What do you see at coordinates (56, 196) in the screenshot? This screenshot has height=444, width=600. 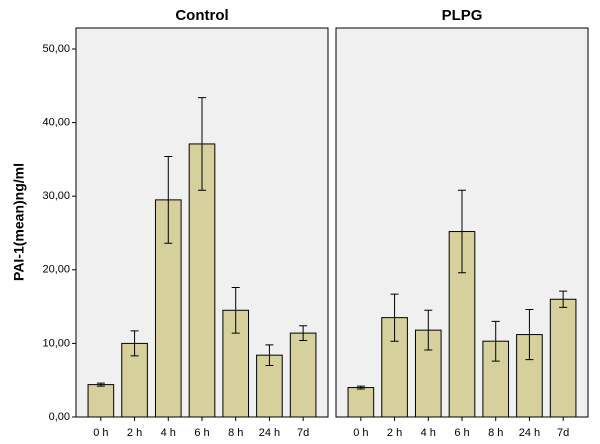 I see `y-tick-label: 30,00` at bounding box center [56, 196].